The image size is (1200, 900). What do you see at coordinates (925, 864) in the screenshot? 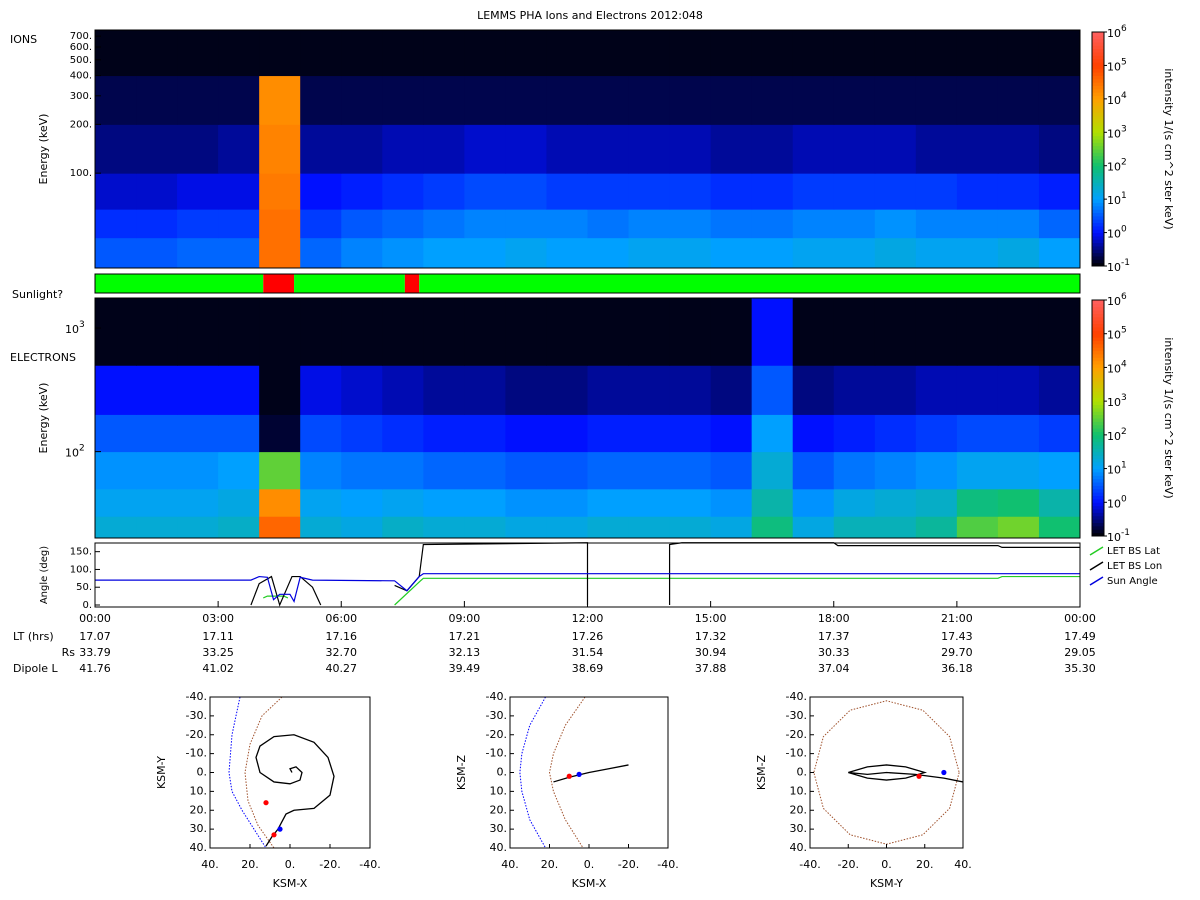
I see `x-tick-label: 20.` at bounding box center [925, 864].